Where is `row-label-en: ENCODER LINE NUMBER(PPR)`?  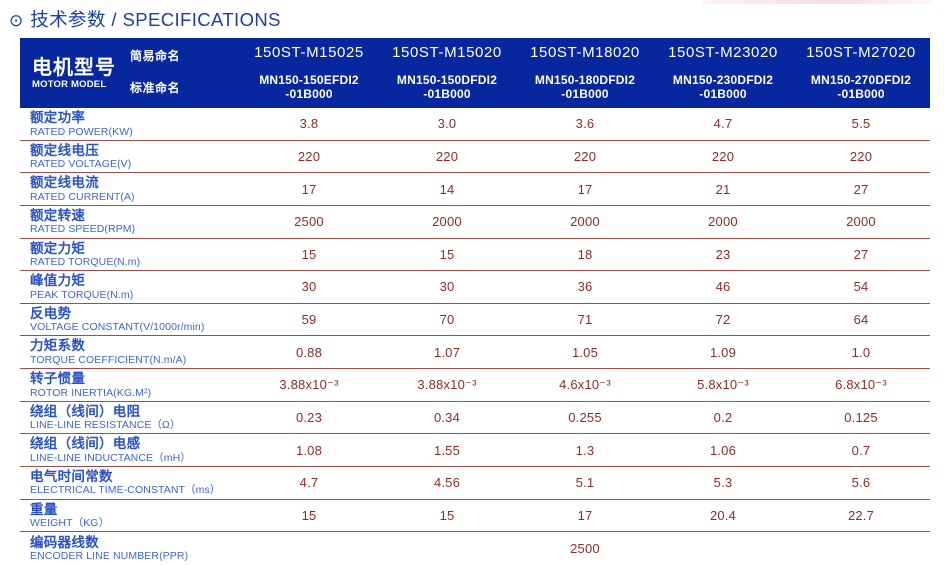
row-label-en: ENCODER LINE NUMBER(PPR) is located at coordinates (109, 556).